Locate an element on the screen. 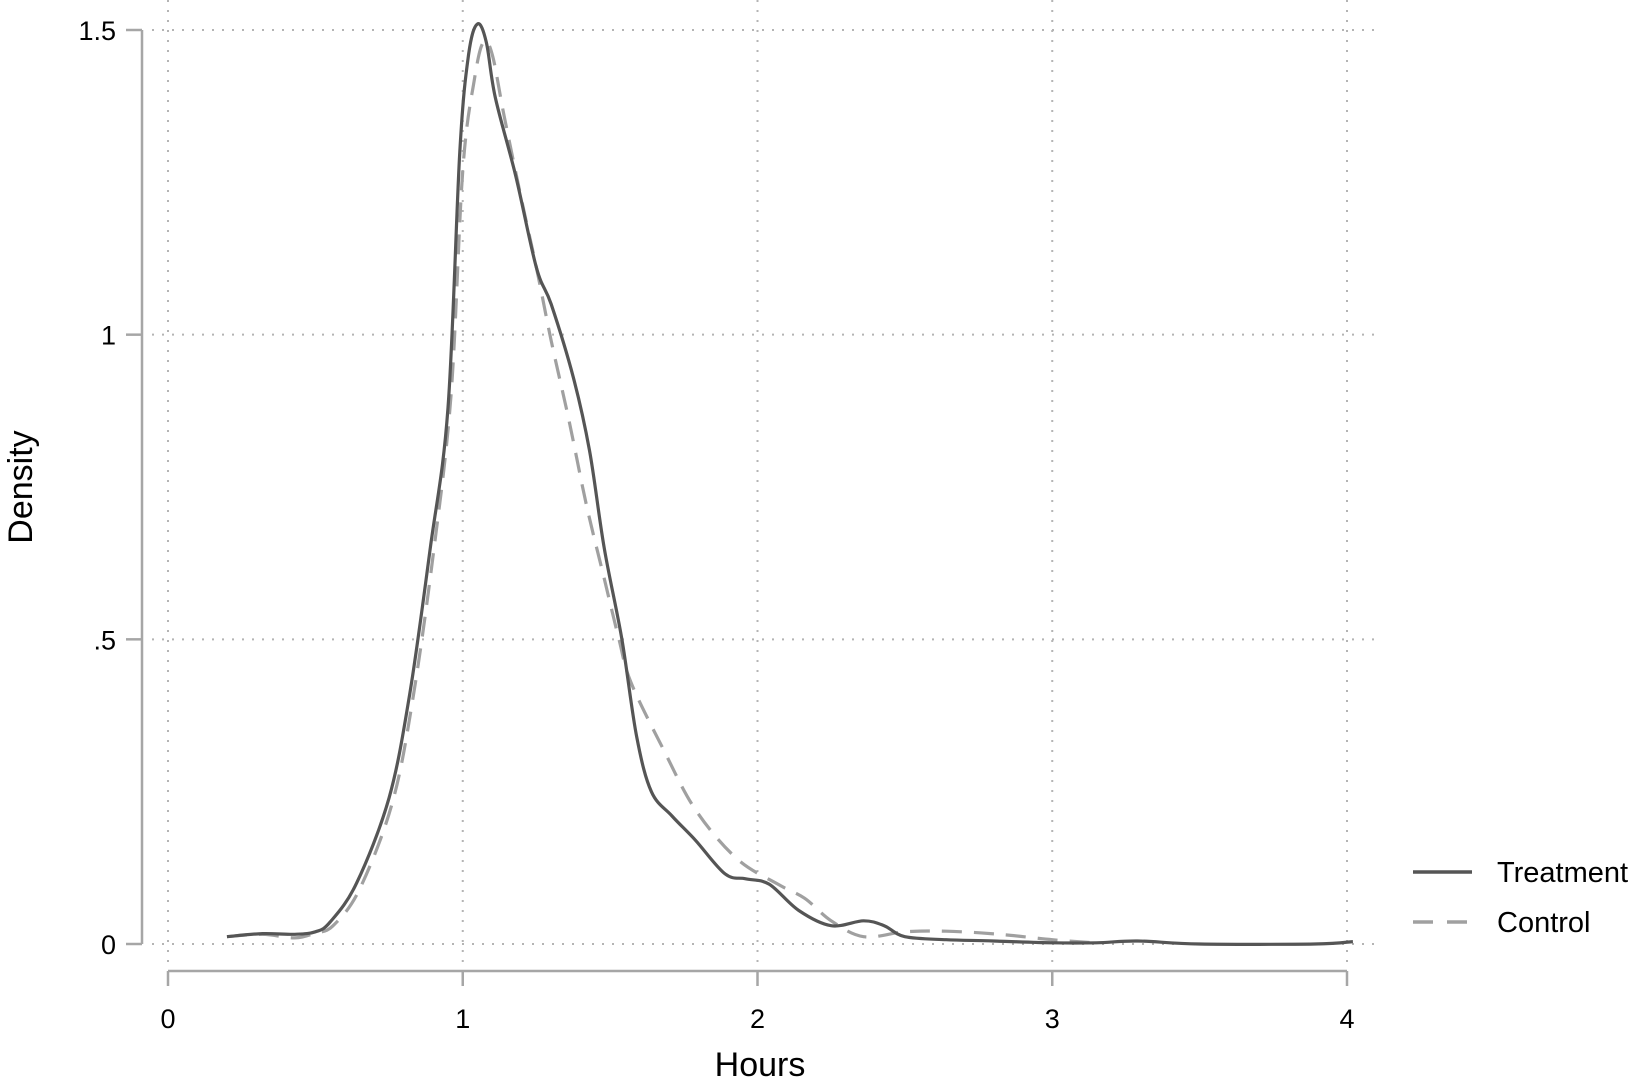 Image resolution: width=1650 pixels, height=1082 pixels. y-tick-label: 1.5 is located at coordinates (97, 31).